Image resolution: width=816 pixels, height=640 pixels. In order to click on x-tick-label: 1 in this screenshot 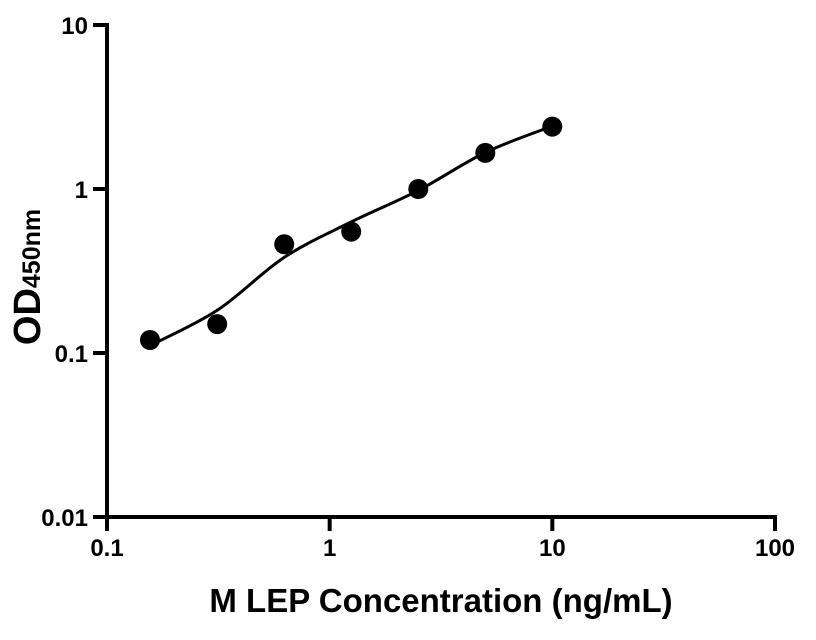, I will do `click(329, 548)`.